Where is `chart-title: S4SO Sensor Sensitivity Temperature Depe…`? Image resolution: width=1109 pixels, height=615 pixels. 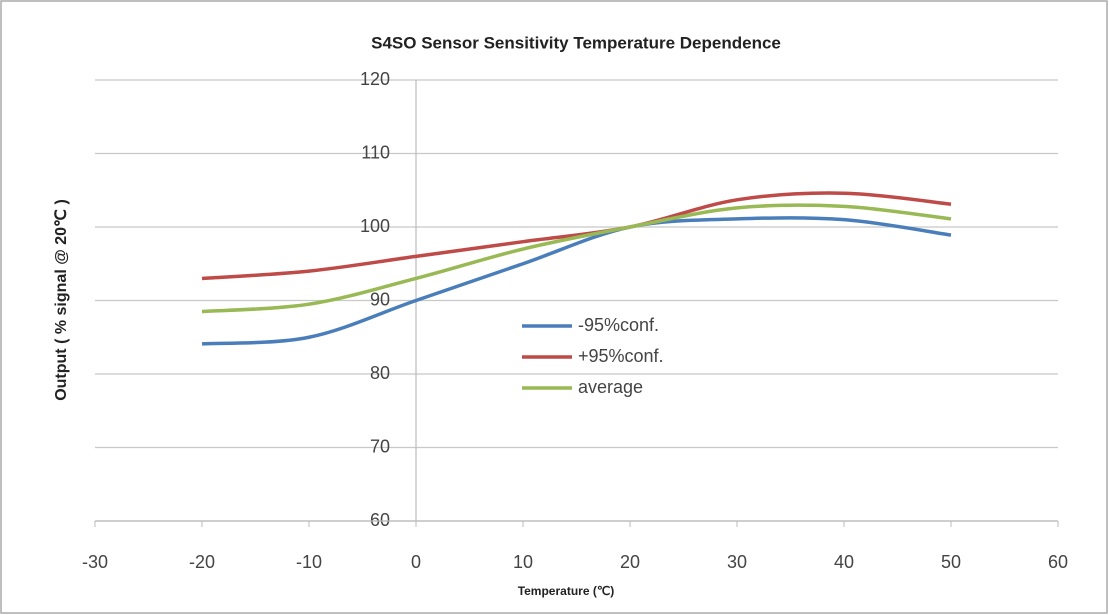 chart-title: S4SO Sensor Sensitivity Temperature Depe… is located at coordinates (576, 42).